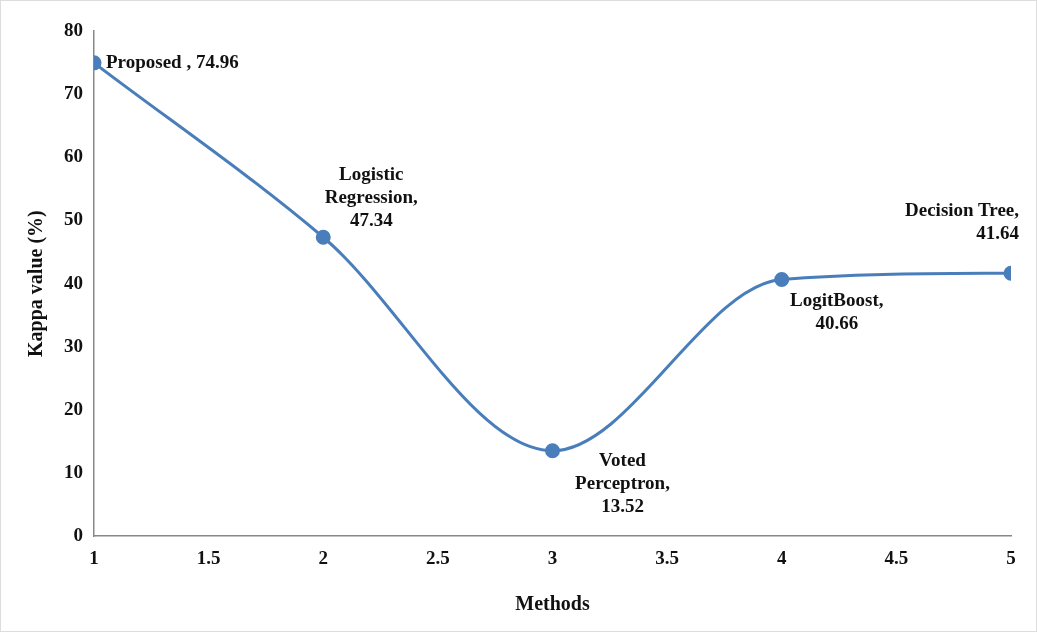  What do you see at coordinates (667, 557) in the screenshot?
I see `x-tick-label: 3.5` at bounding box center [667, 557].